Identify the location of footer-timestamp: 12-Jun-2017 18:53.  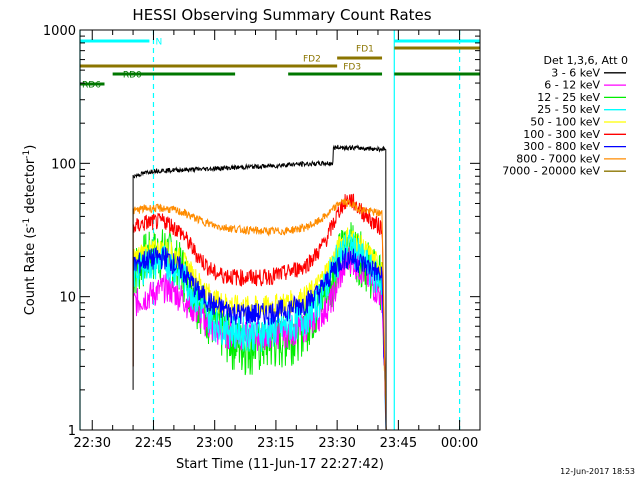
(597, 471).